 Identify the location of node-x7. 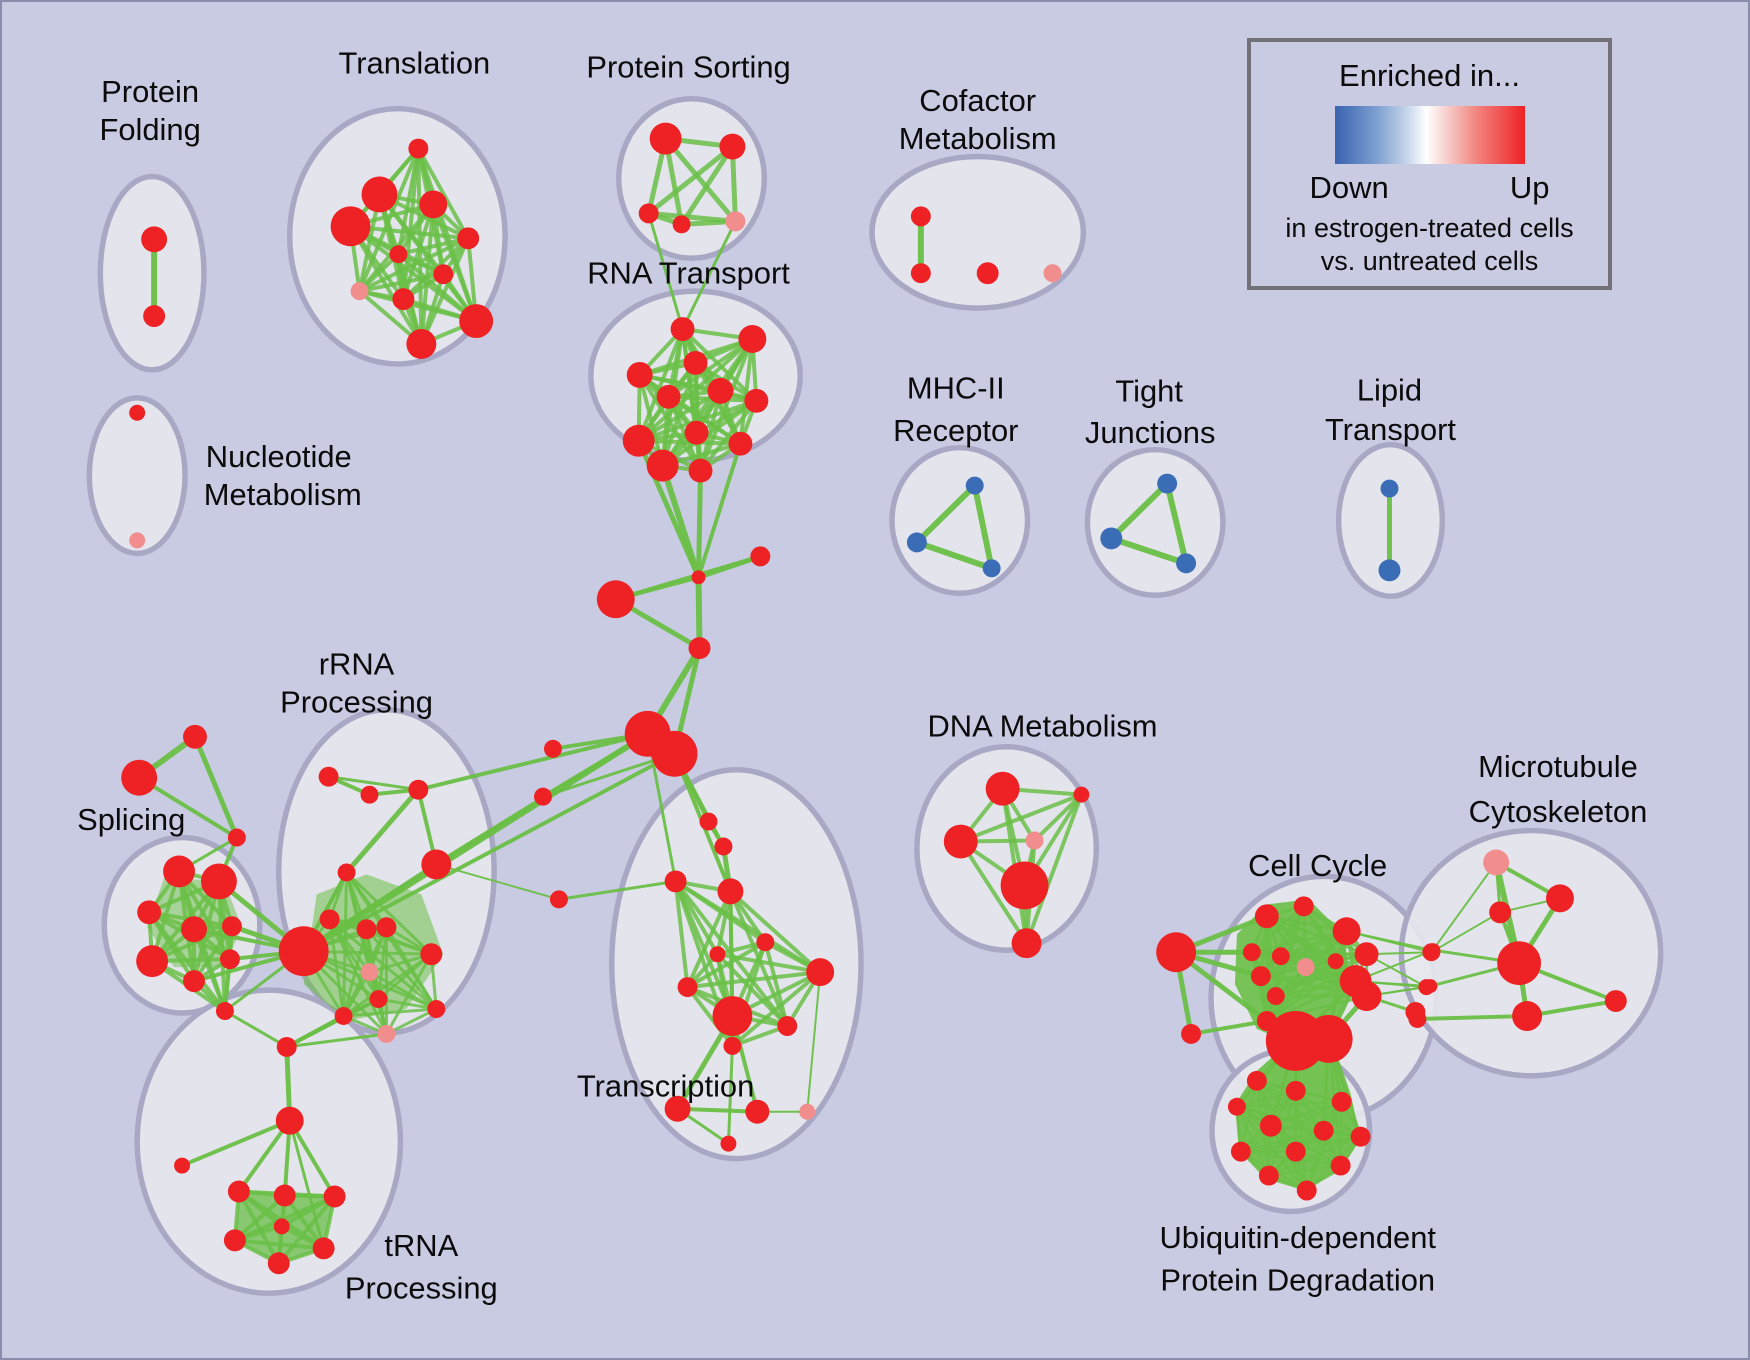
(820, 972).